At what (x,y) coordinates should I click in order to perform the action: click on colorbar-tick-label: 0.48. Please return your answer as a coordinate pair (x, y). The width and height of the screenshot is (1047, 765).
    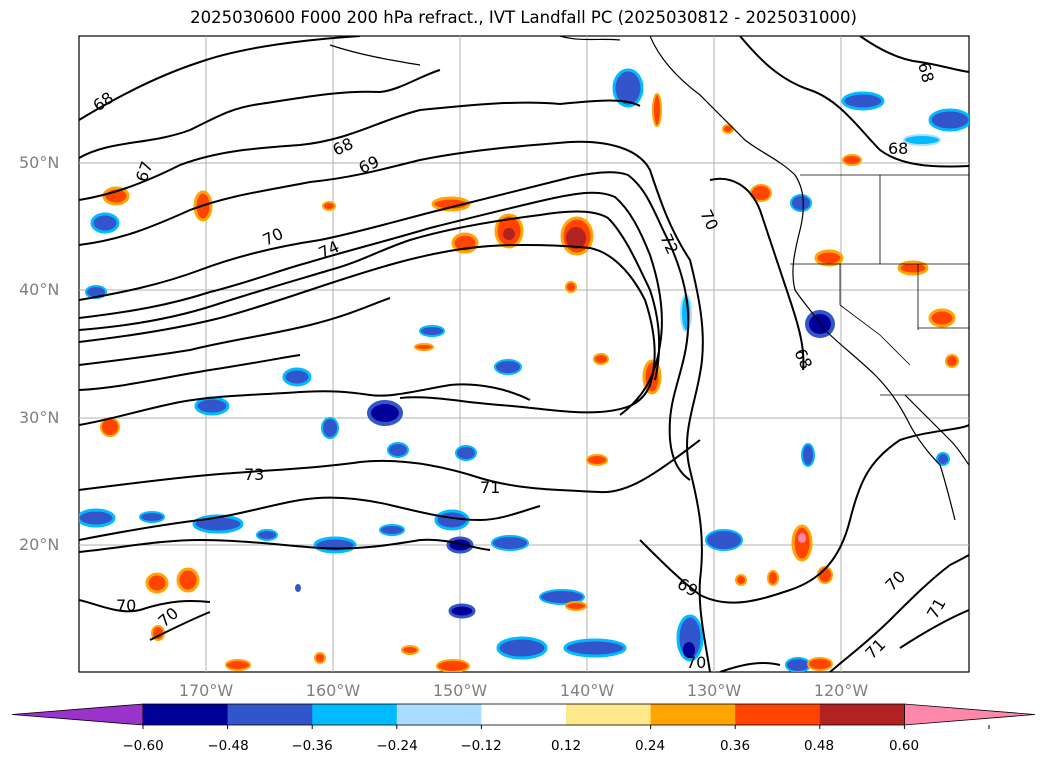
    Looking at the image, I should click on (819, 746).